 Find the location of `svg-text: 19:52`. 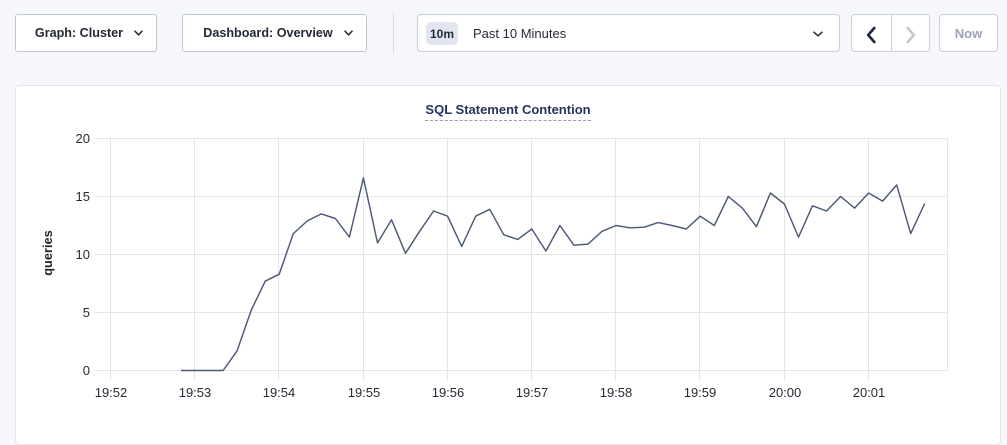

svg-text: 19:52 is located at coordinates (111, 392).